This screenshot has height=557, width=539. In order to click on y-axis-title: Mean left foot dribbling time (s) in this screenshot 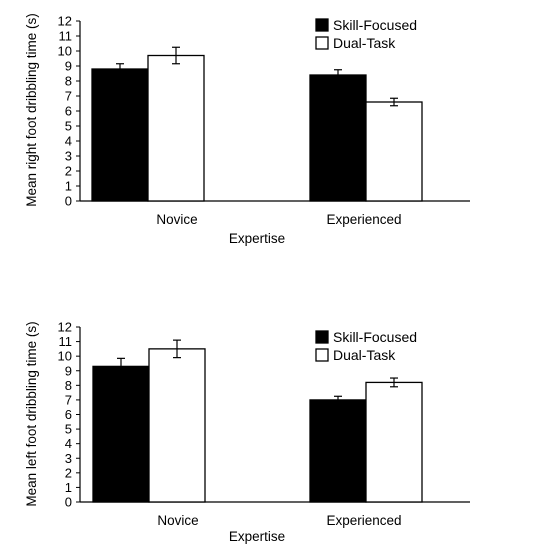, I will do `click(31, 413)`.